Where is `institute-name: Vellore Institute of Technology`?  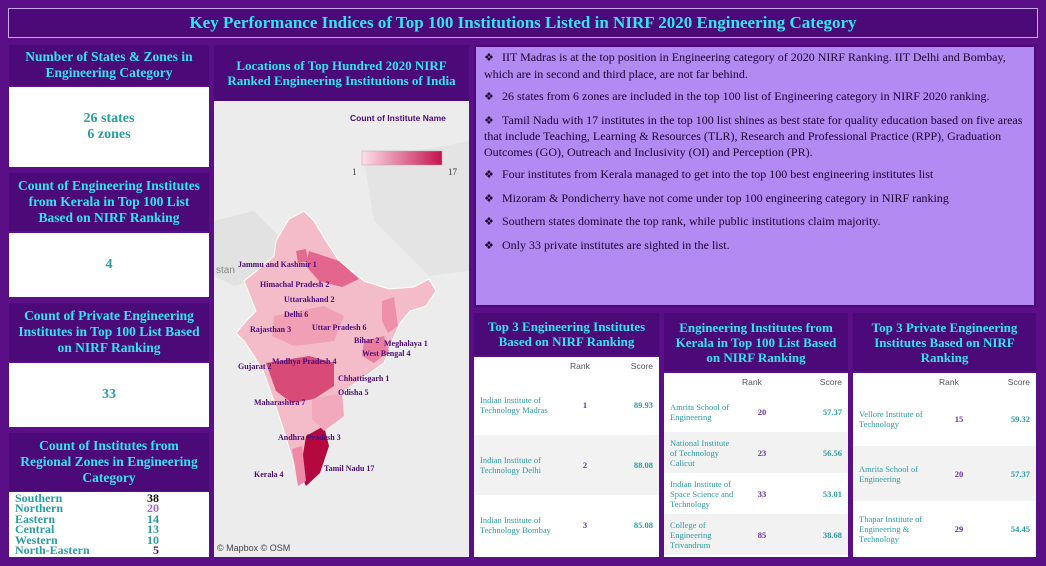
institute-name: Vellore Institute of Technology is located at coordinates (891, 418).